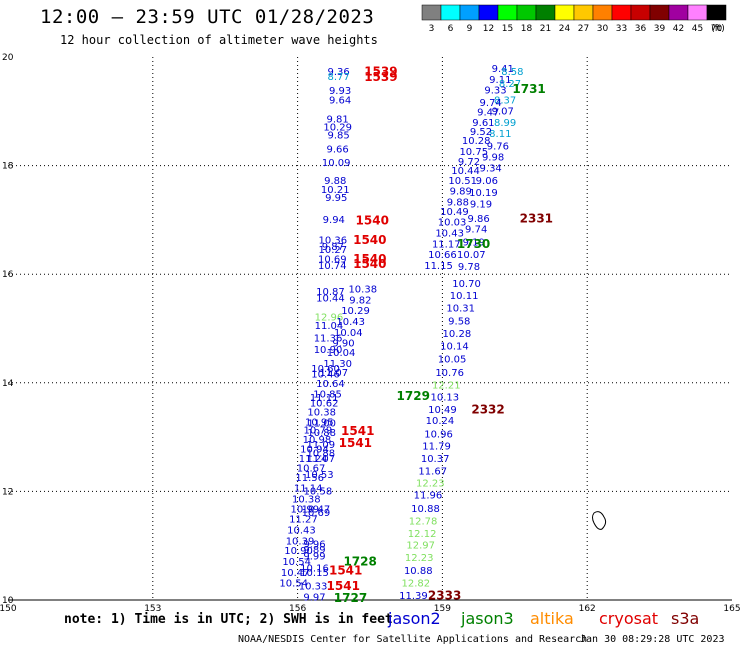 This screenshot has height=650, width=740. What do you see at coordinates (8, 609) in the screenshot?
I see `x-tick-label: 150` at bounding box center [8, 609].